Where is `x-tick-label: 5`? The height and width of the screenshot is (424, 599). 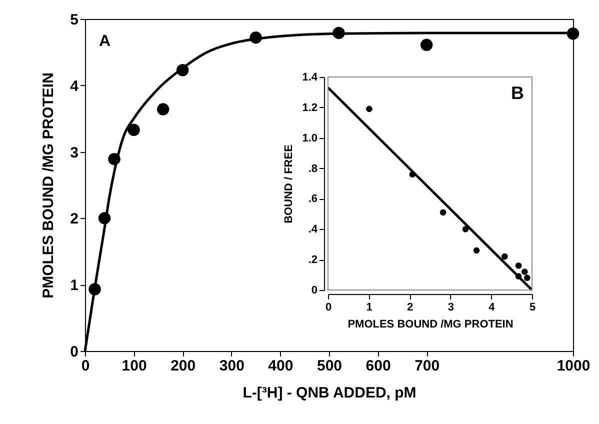
x-tick-label: 5 is located at coordinates (532, 308).